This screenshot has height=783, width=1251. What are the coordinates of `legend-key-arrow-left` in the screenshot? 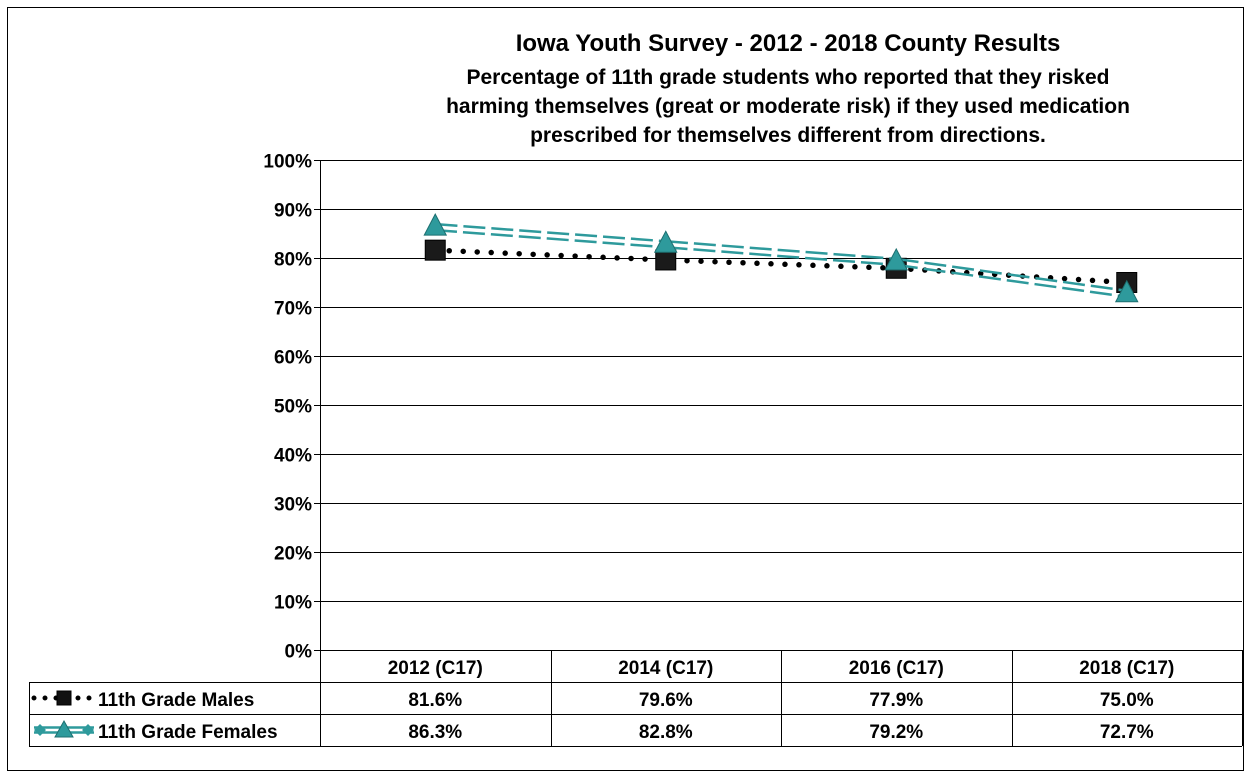 It's located at (40, 730).